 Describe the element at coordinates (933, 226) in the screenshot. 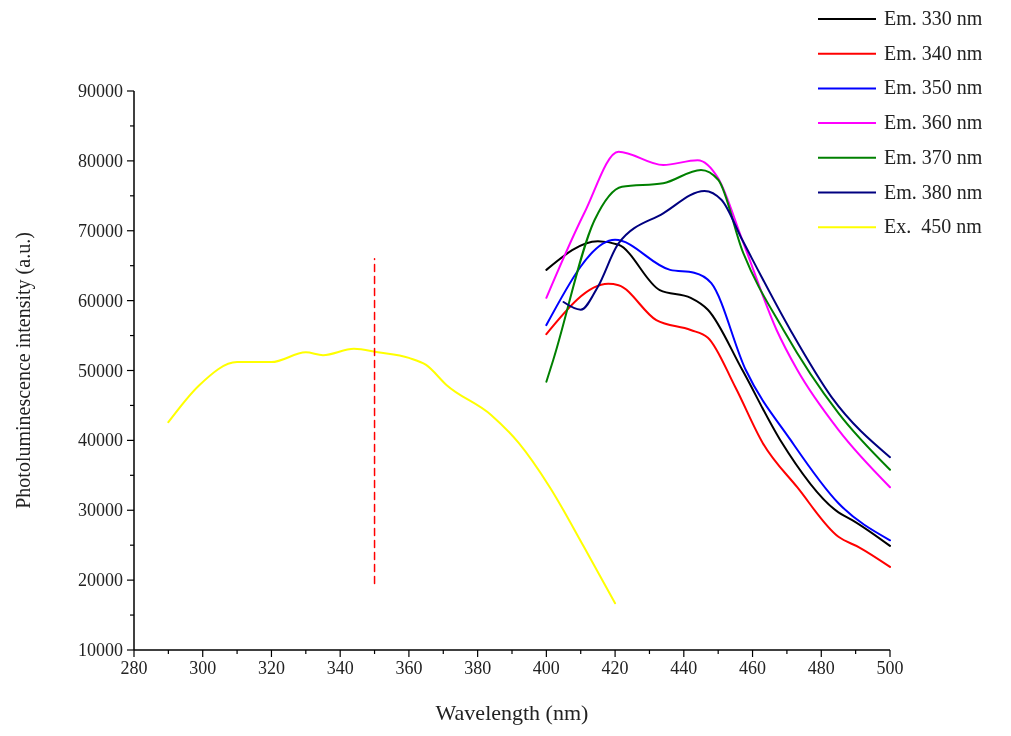

I see `legend-label: Ex. 450 nm` at that location.